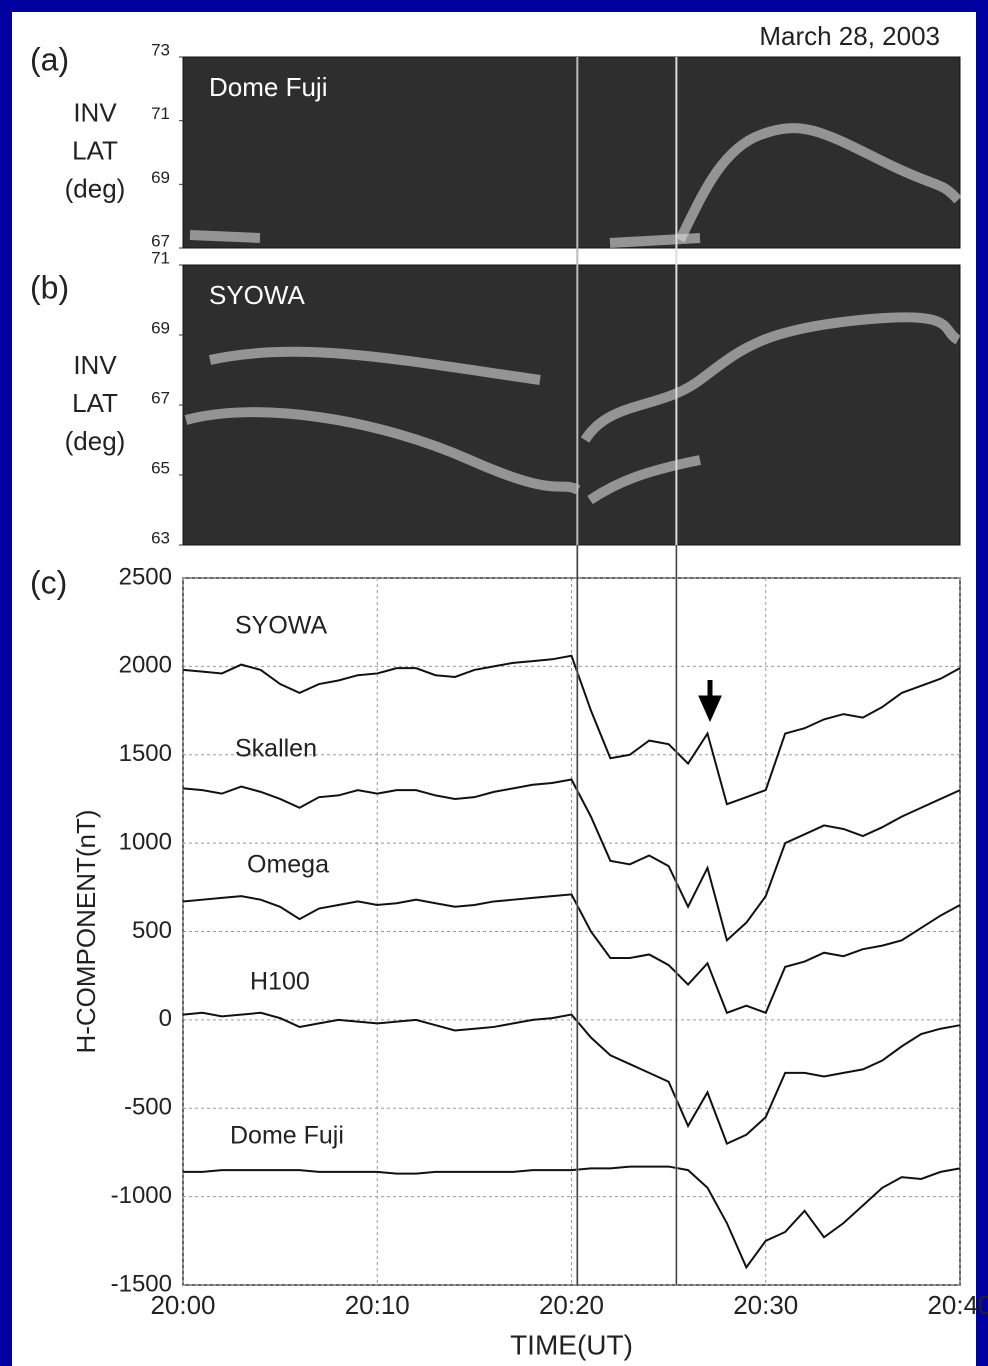 The width and height of the screenshot is (988, 1366). Describe the element at coordinates (957, 1305) in the screenshot. I see `x-tick-label: 20:40` at that location.